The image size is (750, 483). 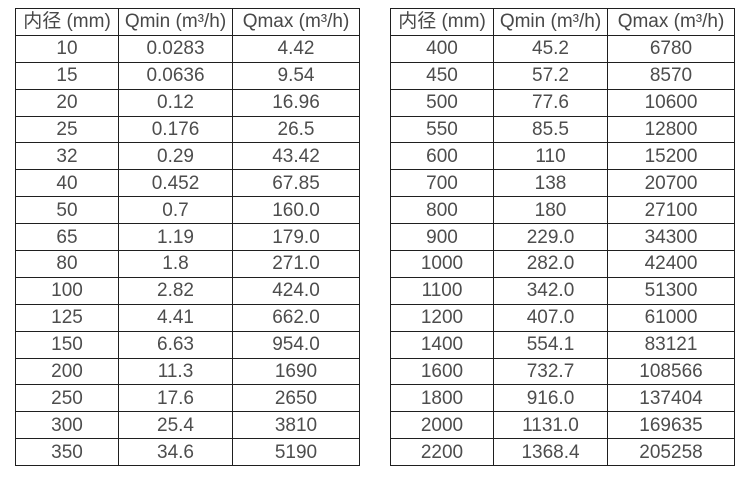 I want to click on qmax-cell: 51300, so click(x=671, y=290).